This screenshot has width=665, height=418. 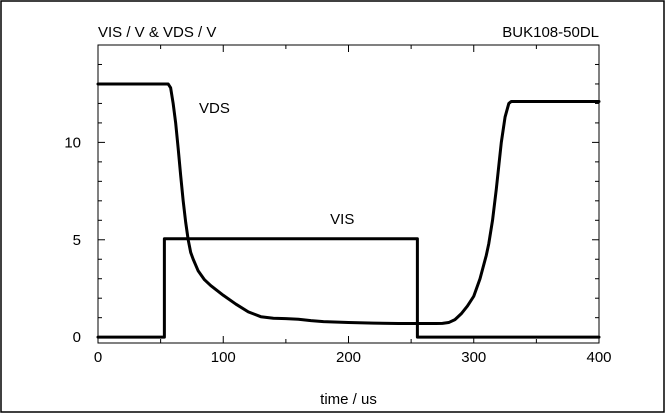 What do you see at coordinates (348, 399) in the screenshot?
I see `x-axis-label: time / us` at bounding box center [348, 399].